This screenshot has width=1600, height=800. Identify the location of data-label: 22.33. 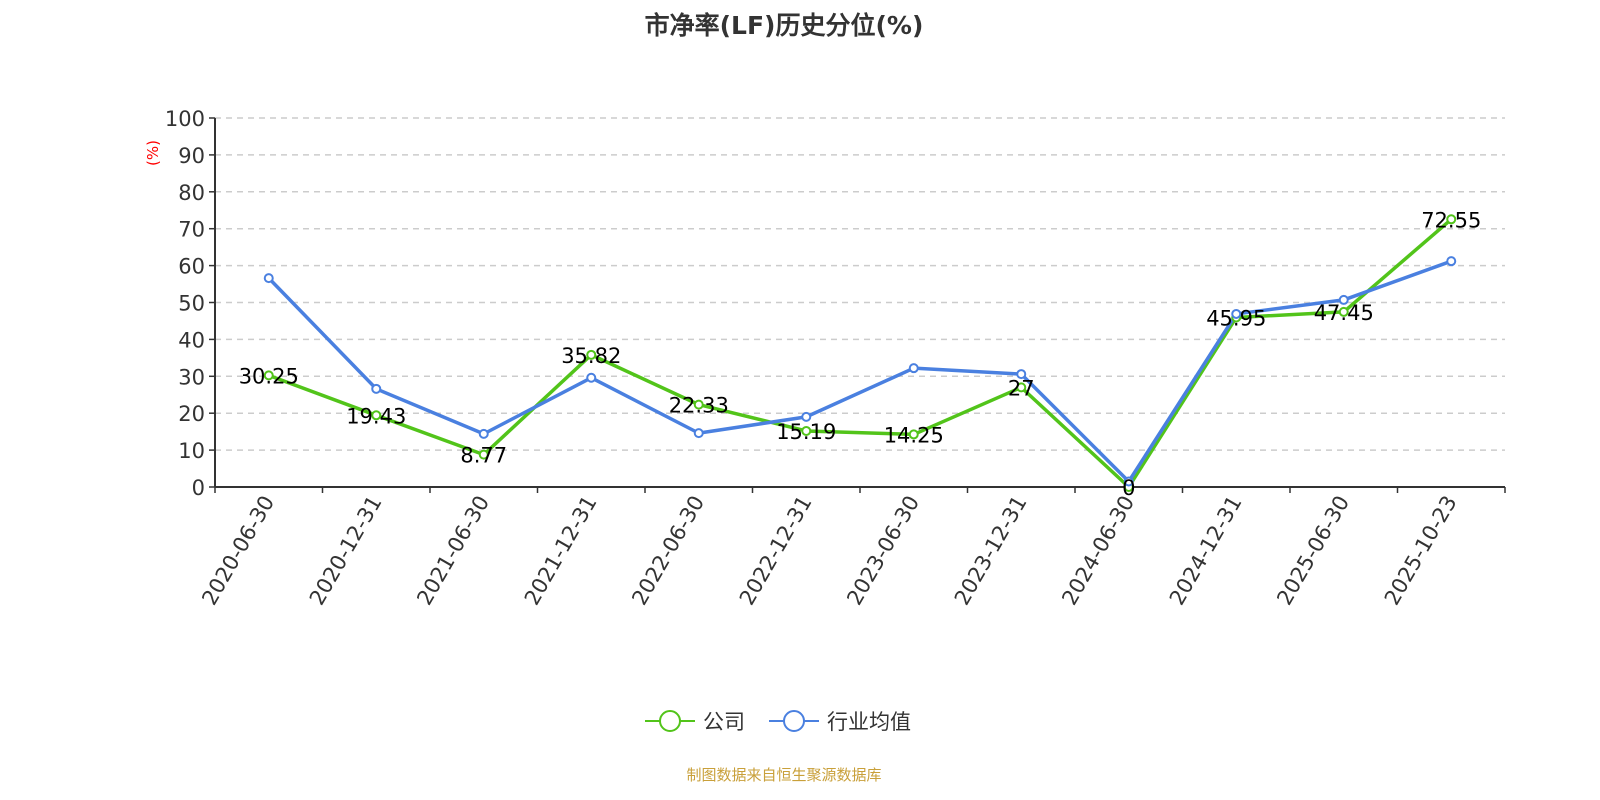
(699, 406).